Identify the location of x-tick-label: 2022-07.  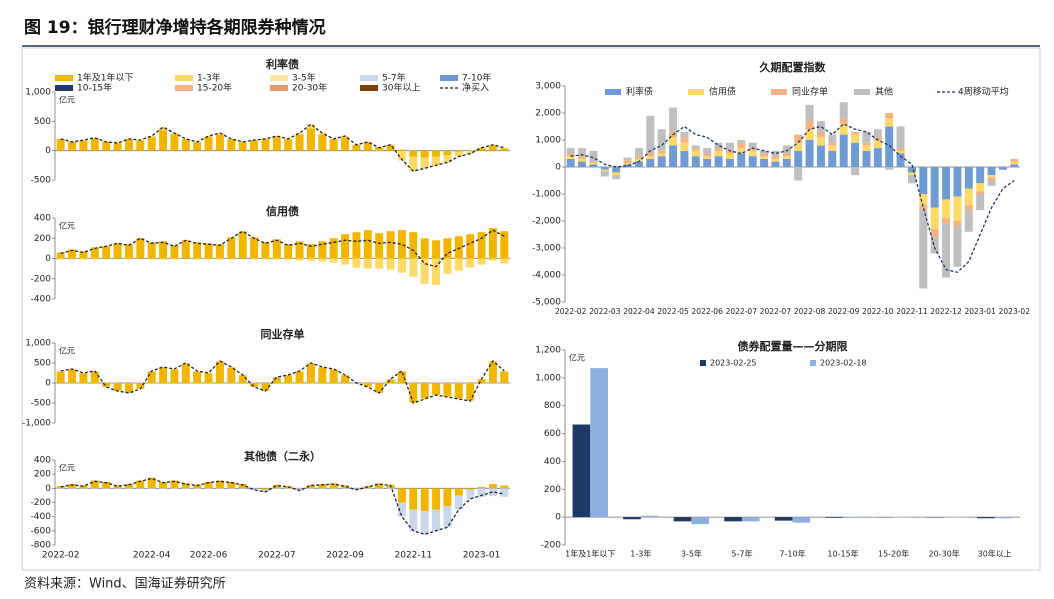
(776, 311).